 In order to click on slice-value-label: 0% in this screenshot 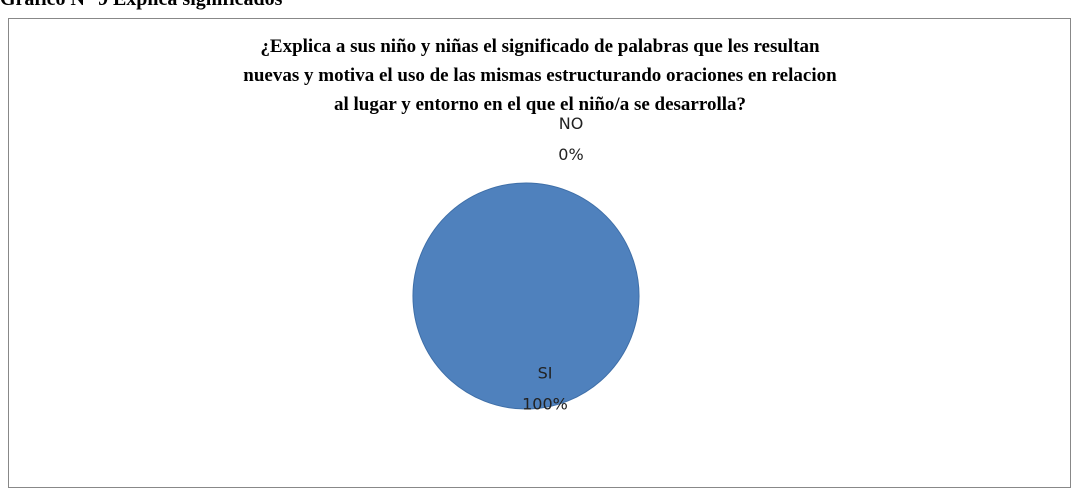, I will do `click(570, 154)`.